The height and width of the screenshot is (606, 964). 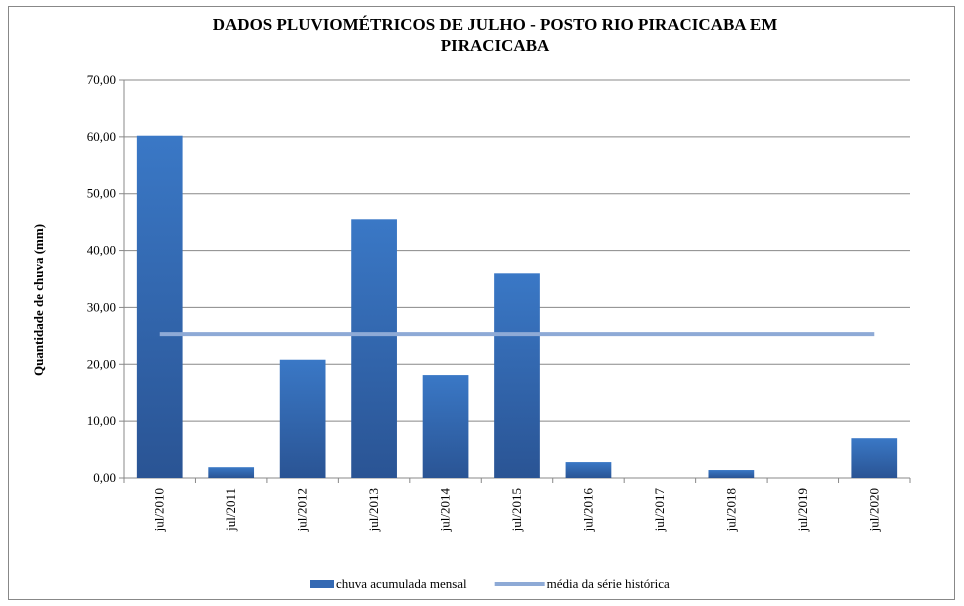 I want to click on x-tick-label: jul/2020, so click(x=873, y=510).